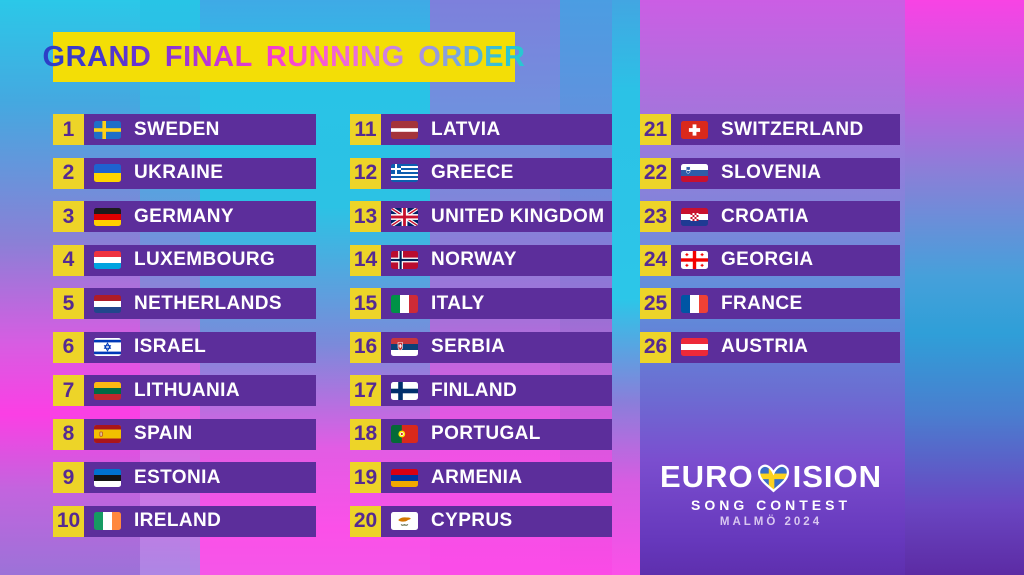 The image size is (1024, 575). Describe the element at coordinates (694, 129) in the screenshot. I see `switzerland-flag-icon` at that location.